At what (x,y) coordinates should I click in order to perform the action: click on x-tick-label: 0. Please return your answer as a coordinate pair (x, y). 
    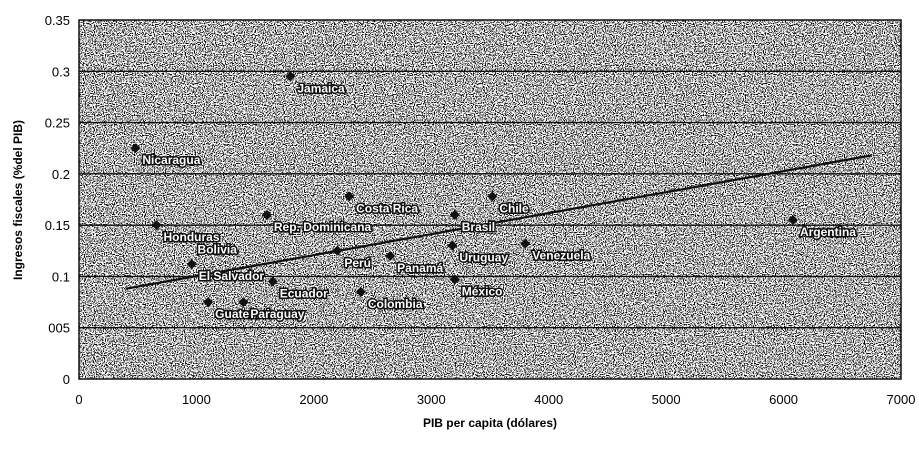
    Looking at the image, I should click on (78, 399).